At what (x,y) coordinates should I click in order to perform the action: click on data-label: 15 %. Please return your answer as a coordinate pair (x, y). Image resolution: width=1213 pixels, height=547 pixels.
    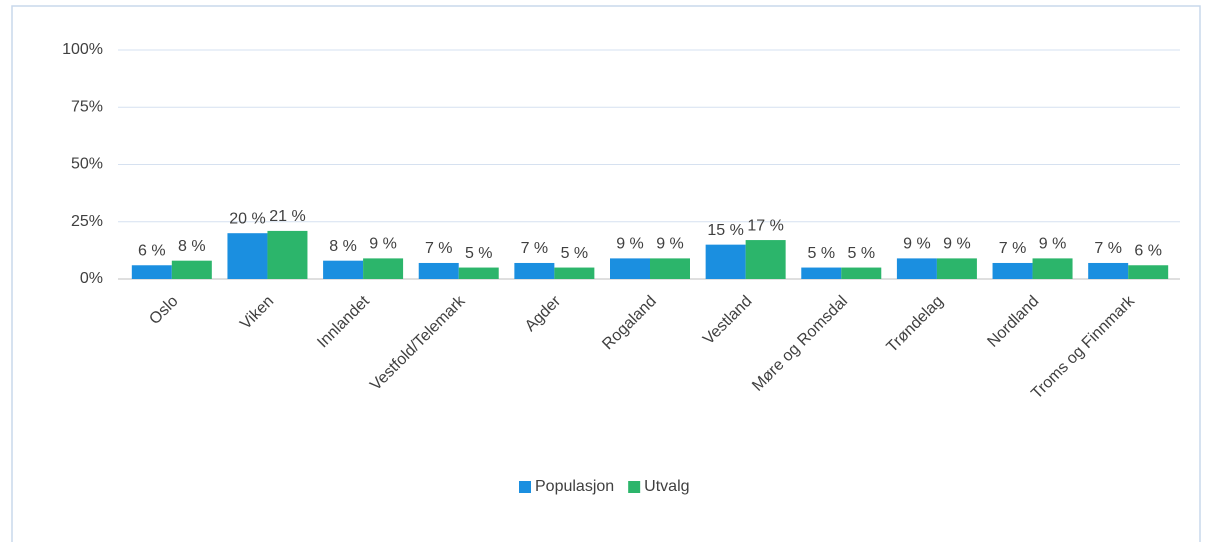
    Looking at the image, I should click on (725, 230).